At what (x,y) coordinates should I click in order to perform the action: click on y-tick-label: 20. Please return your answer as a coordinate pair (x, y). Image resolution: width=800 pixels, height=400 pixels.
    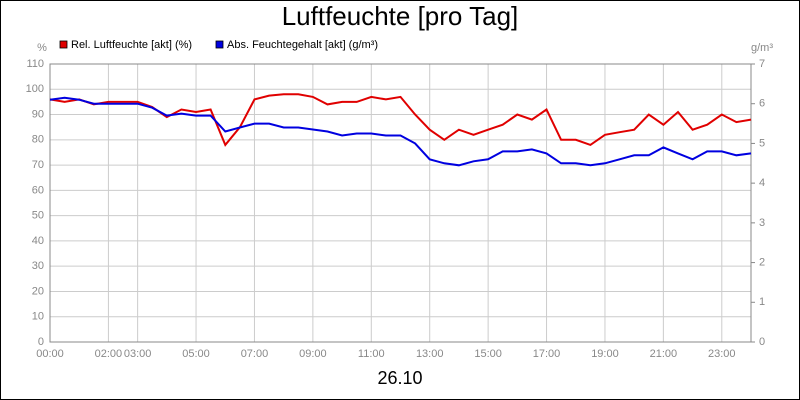
    Looking at the image, I should click on (38, 291).